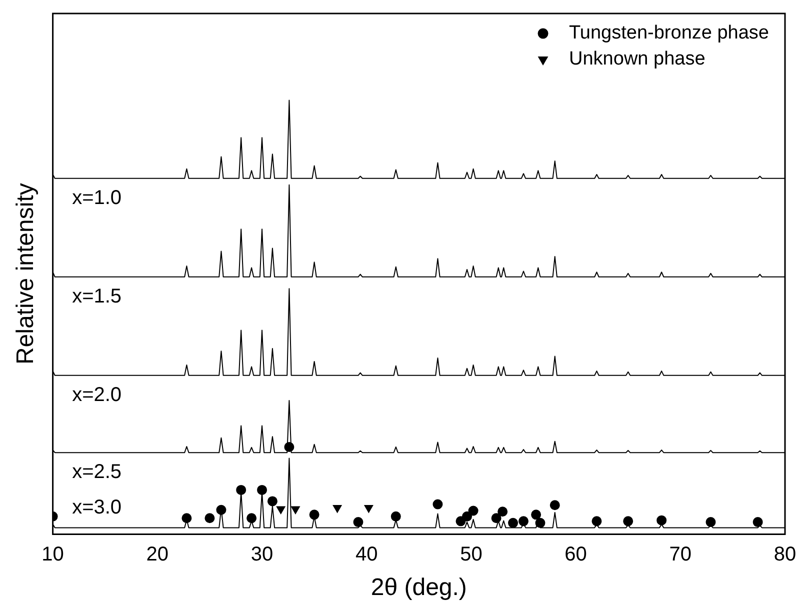 The width and height of the screenshot is (811, 615). What do you see at coordinates (418, 588) in the screenshot?
I see `x-axis-title: 2θ (deg.)` at bounding box center [418, 588].